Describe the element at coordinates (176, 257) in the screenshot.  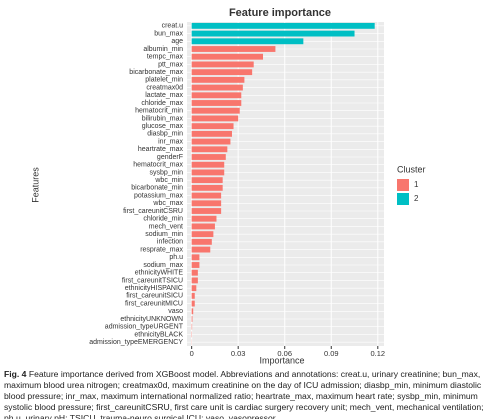
I see `y-tick-label: ph.u` at that location.